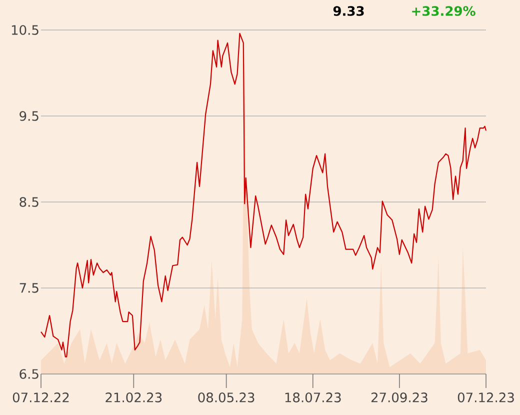 The image size is (520, 415). Describe the element at coordinates (486, 397) in the screenshot. I see `x-tick-label: 07.12.23` at that location.